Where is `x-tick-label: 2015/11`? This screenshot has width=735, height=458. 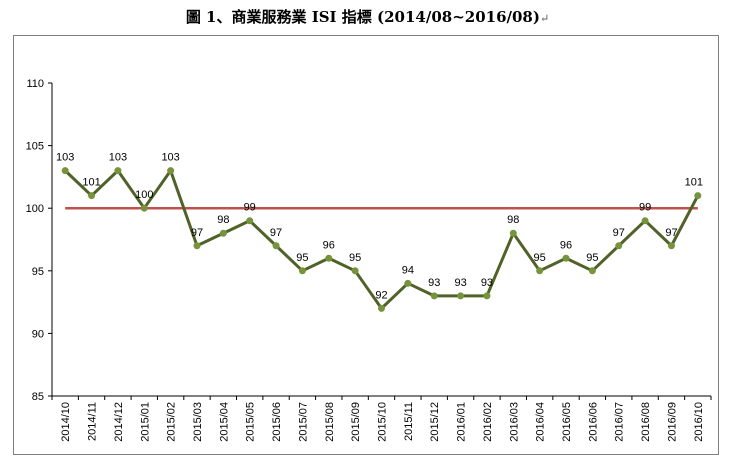 x-tick-label: 2015/11 is located at coordinates (409, 421).